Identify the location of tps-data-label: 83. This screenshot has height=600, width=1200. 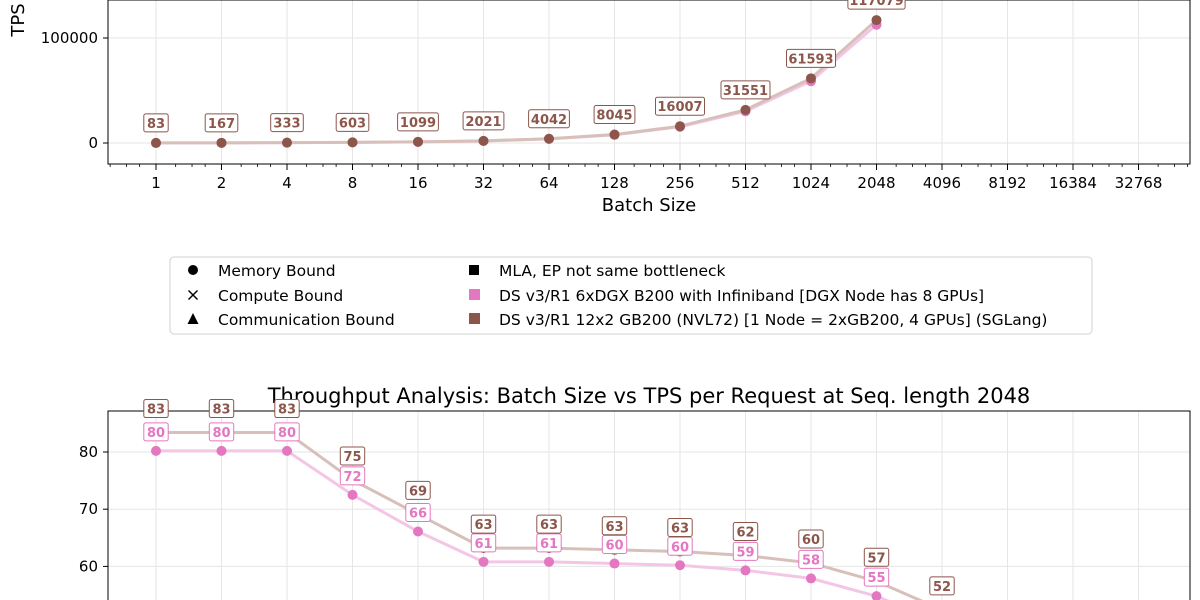
(156, 124).